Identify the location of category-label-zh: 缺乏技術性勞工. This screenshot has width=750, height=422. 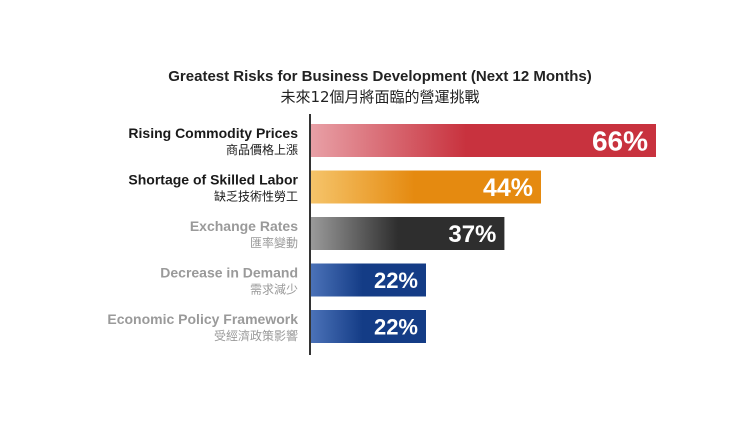
(256, 196).